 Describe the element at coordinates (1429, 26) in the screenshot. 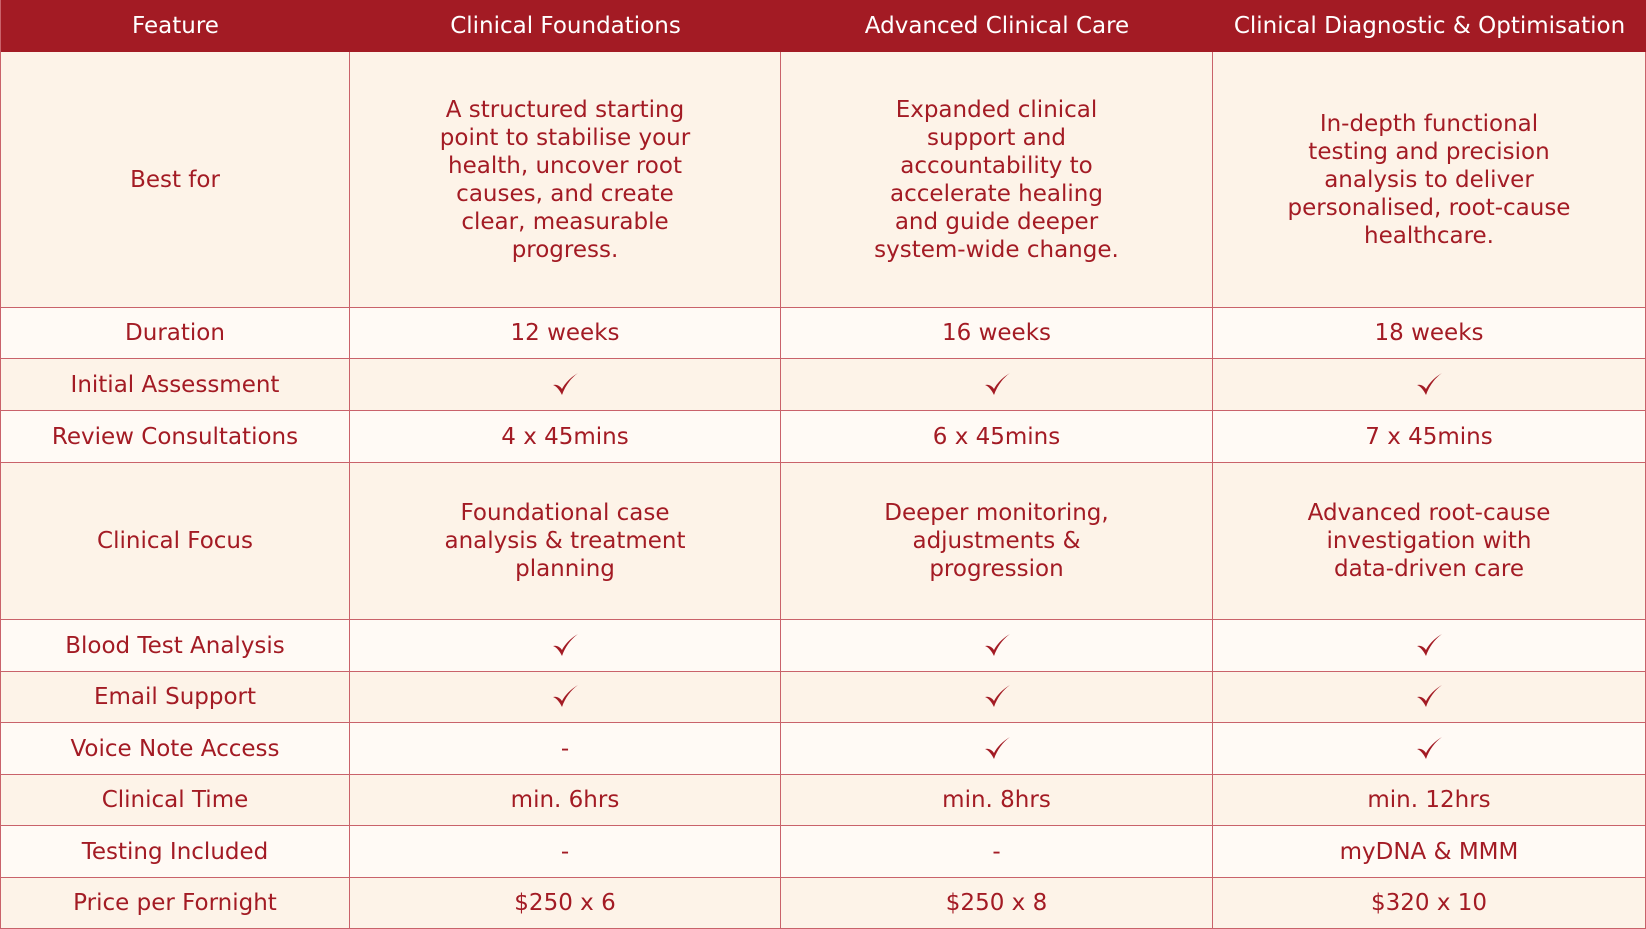

I see `header-plan-clinical-diagnostic: Clinical Diagnostic & Optimisation` at that location.